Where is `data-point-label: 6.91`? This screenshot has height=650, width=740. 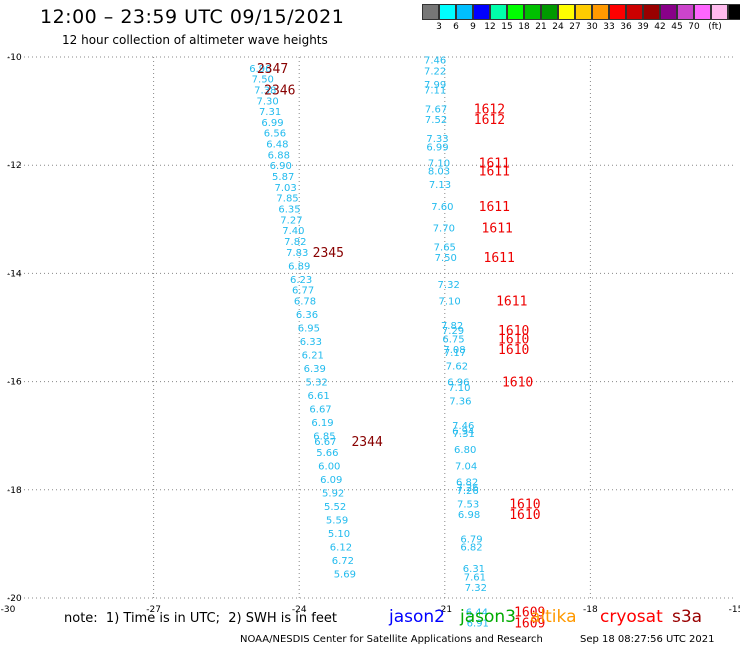 data-point-label: 6.91 is located at coordinates (478, 623).